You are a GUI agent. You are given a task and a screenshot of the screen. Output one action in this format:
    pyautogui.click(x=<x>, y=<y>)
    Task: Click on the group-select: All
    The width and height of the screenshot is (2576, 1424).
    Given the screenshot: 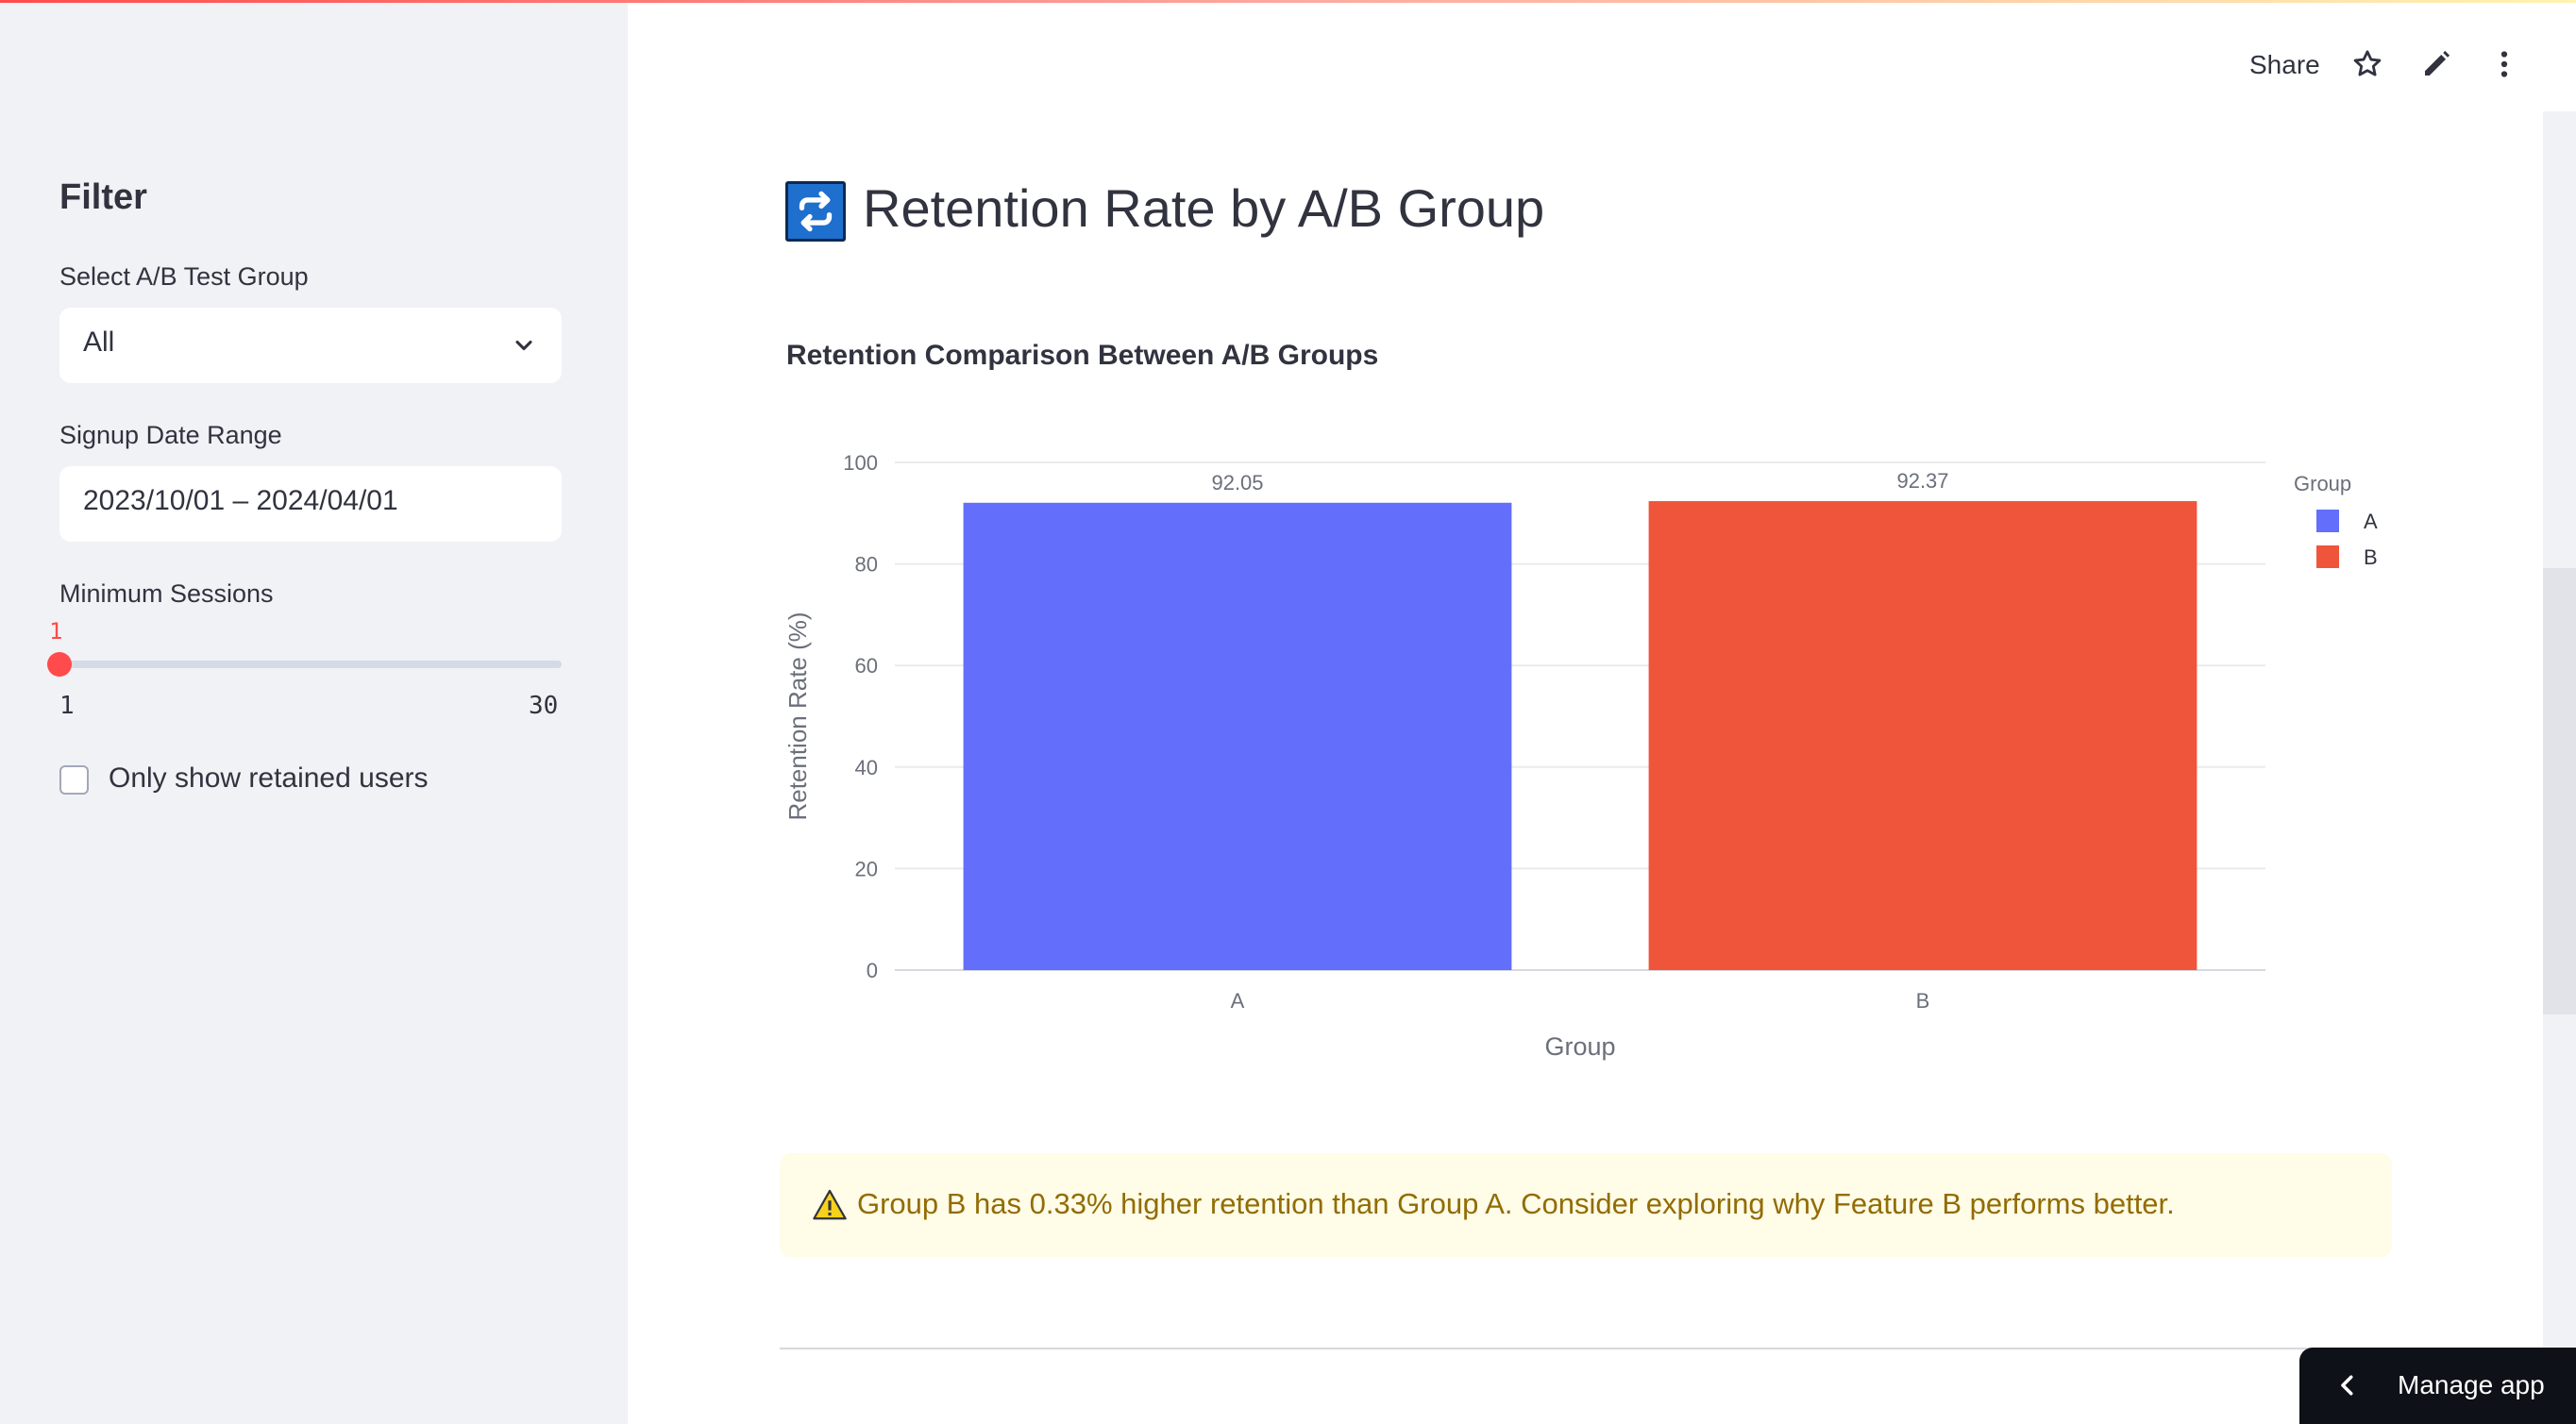 What is the action you would take?
    pyautogui.click(x=310, y=345)
    